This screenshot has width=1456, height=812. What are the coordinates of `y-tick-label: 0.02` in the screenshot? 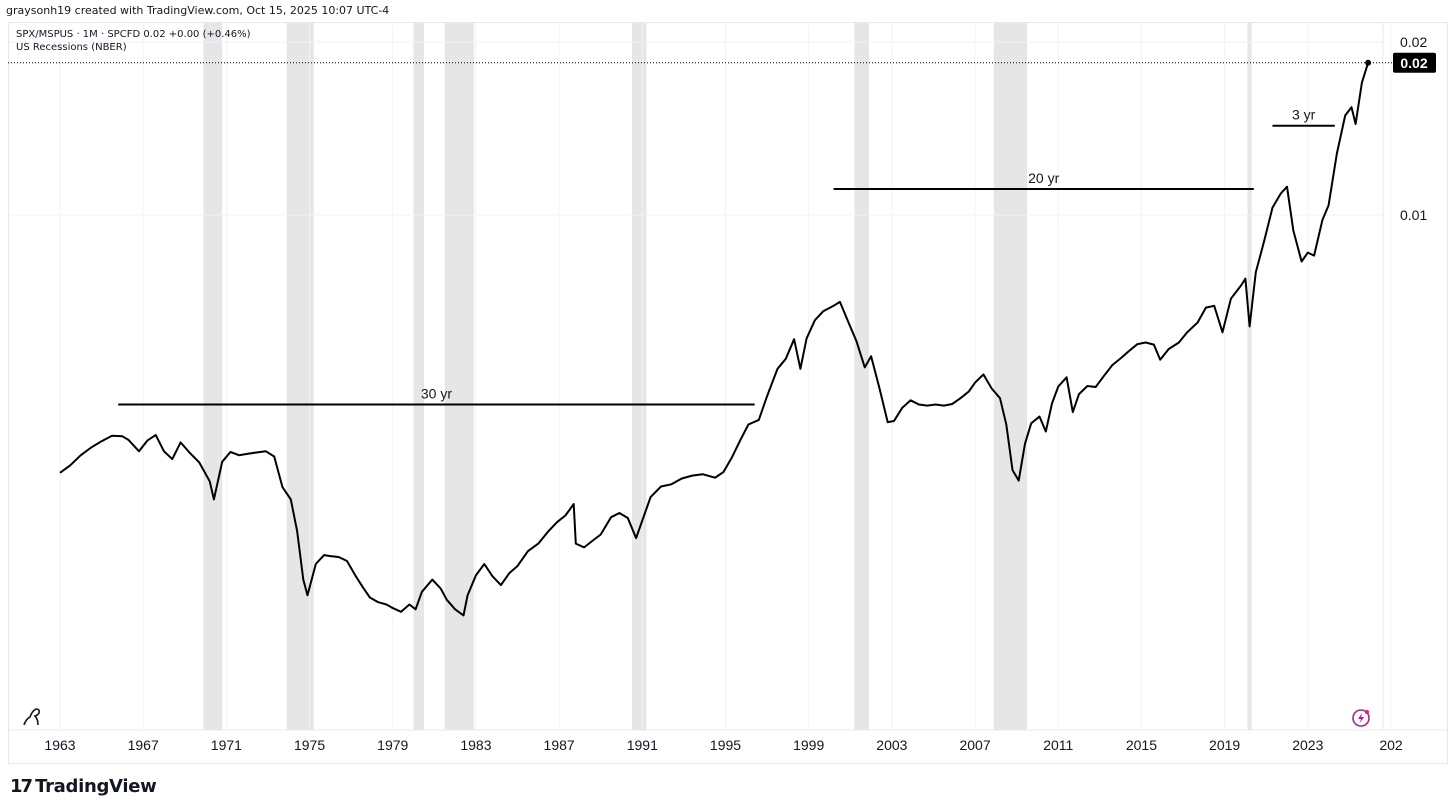 It's located at (1413, 42).